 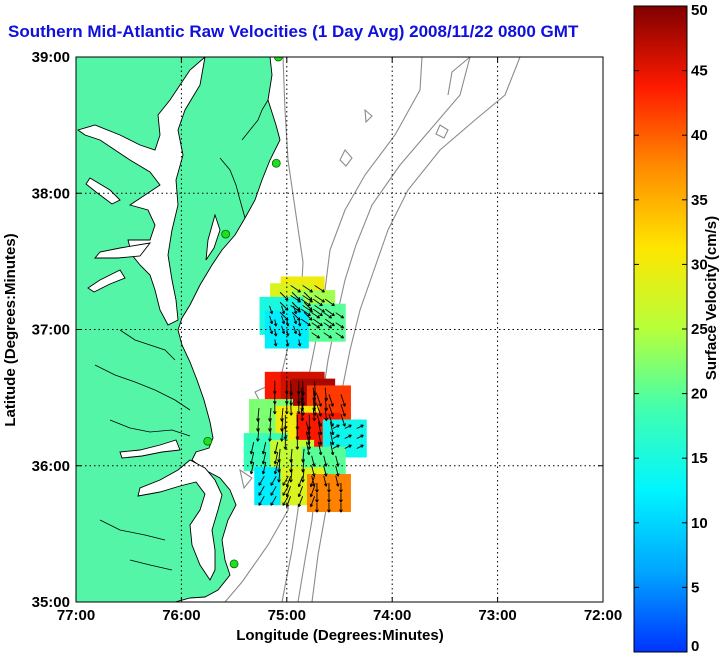 I want to click on colorbar-tick-label: 40, so click(x=699, y=135).